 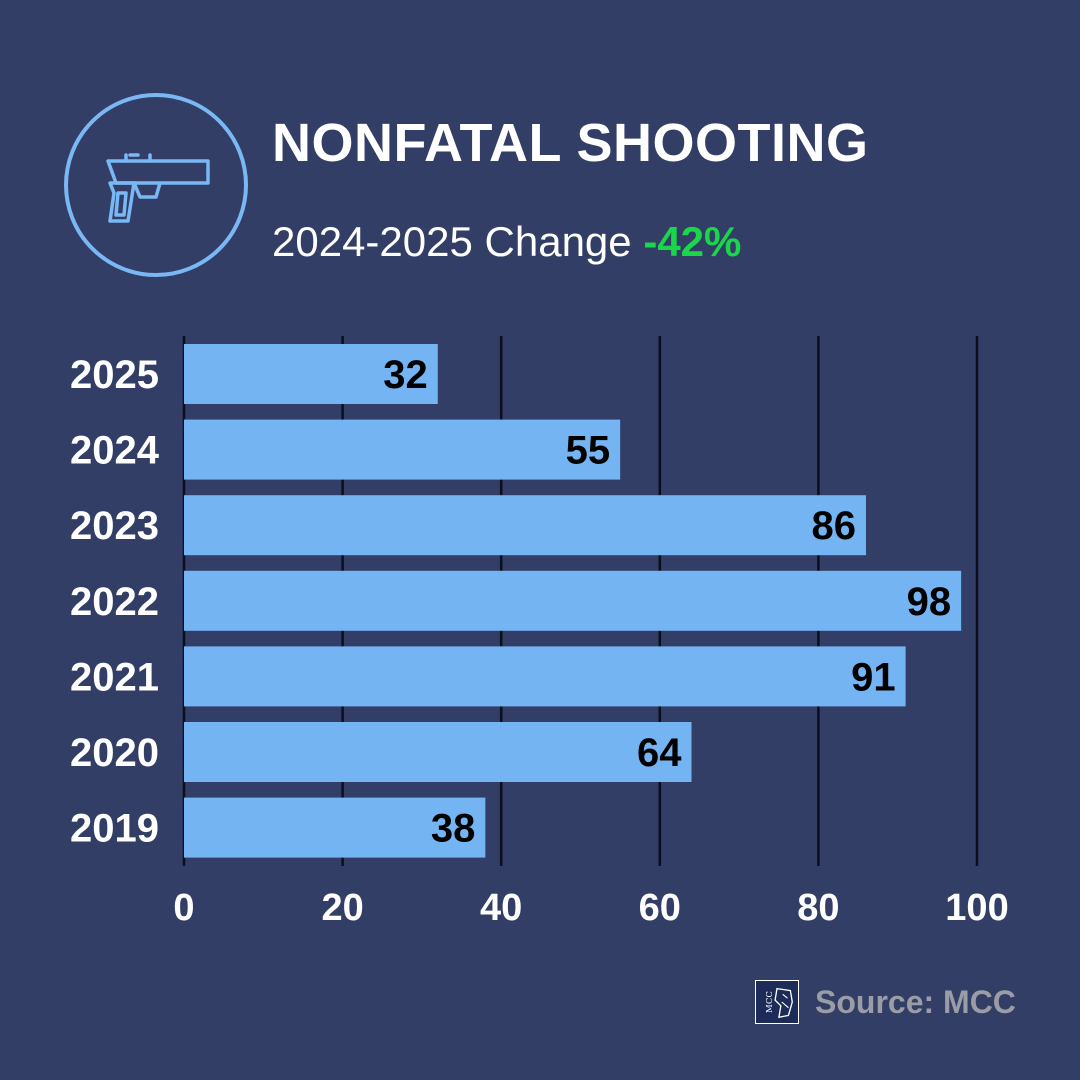 I want to click on subtitle: 2024-2025 Change -42%, so click(x=506, y=242).